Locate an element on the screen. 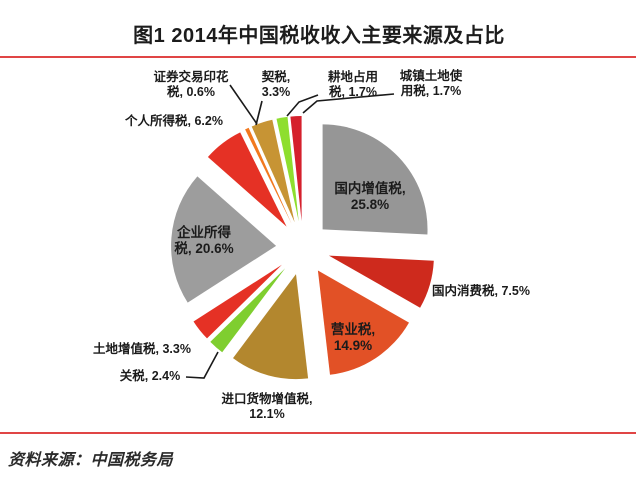 The image size is (638, 481). slice-label-4: 进口货物增值税, 12.1% is located at coordinates (267, 406).